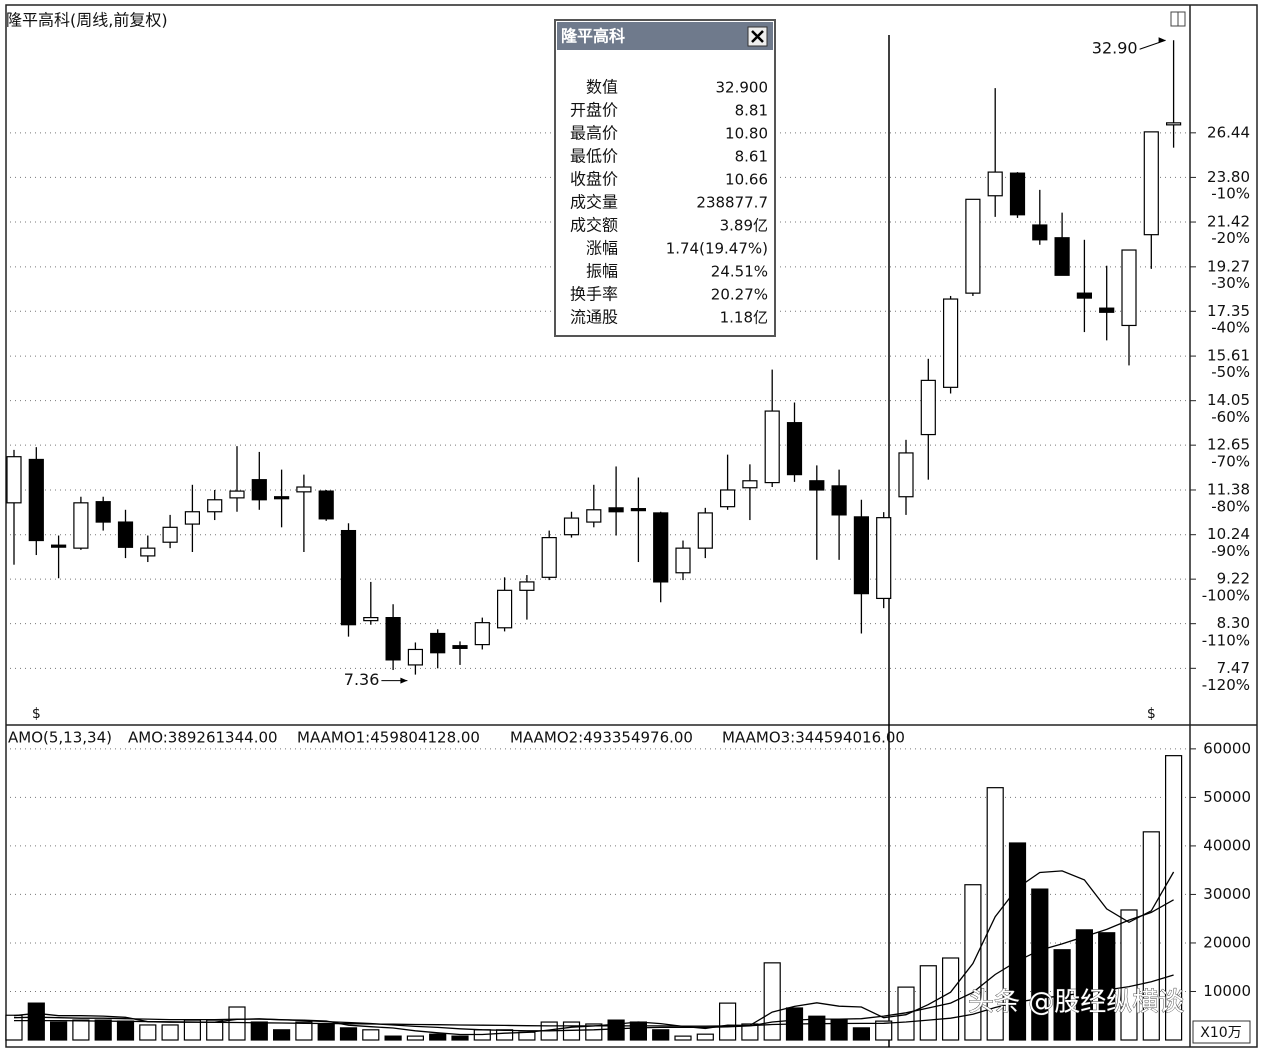 Image resolution: width=1262 pixels, height=1050 pixels. What do you see at coordinates (1230, 417) in the screenshot?
I see `y2-tick-label: -60%` at bounding box center [1230, 417].